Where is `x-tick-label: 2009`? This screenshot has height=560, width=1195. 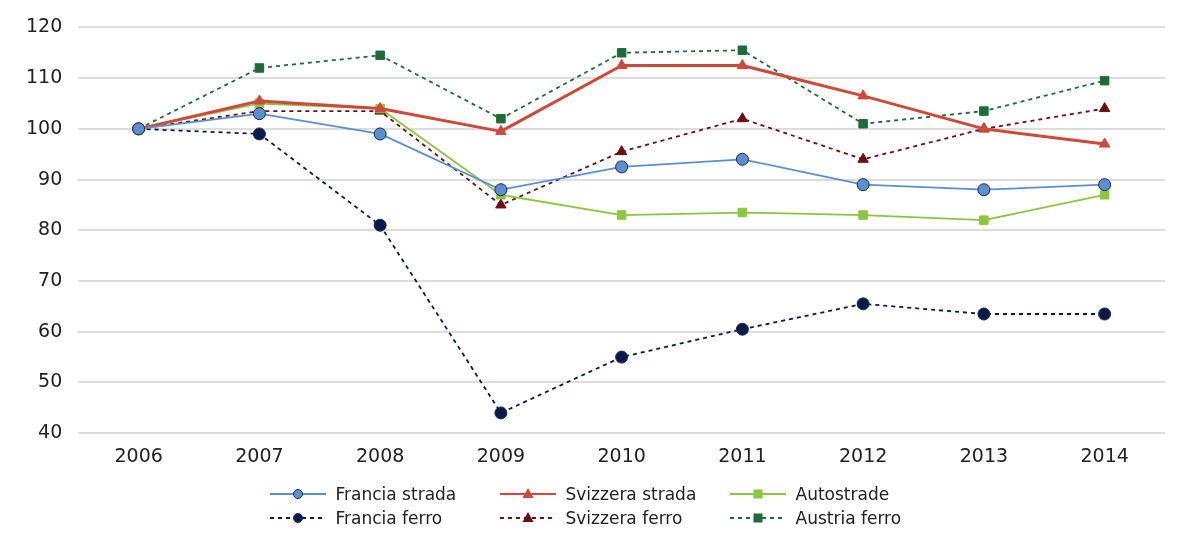 x-tick-label: 2009 is located at coordinates (501, 454).